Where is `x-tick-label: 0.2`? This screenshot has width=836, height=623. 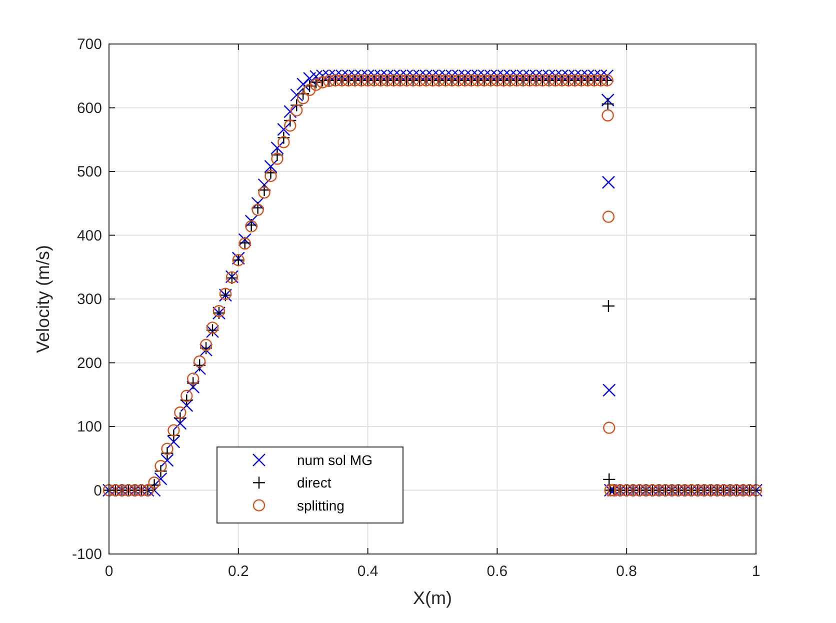
x-tick-label: 0.2 is located at coordinates (238, 571).